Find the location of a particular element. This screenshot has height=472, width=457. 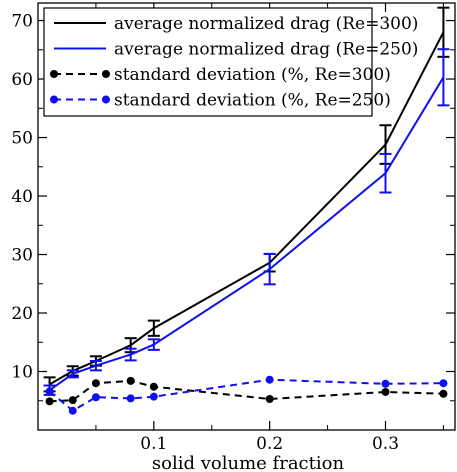

legend-label: standard deviation (%, Re=250) is located at coordinates (252, 101).